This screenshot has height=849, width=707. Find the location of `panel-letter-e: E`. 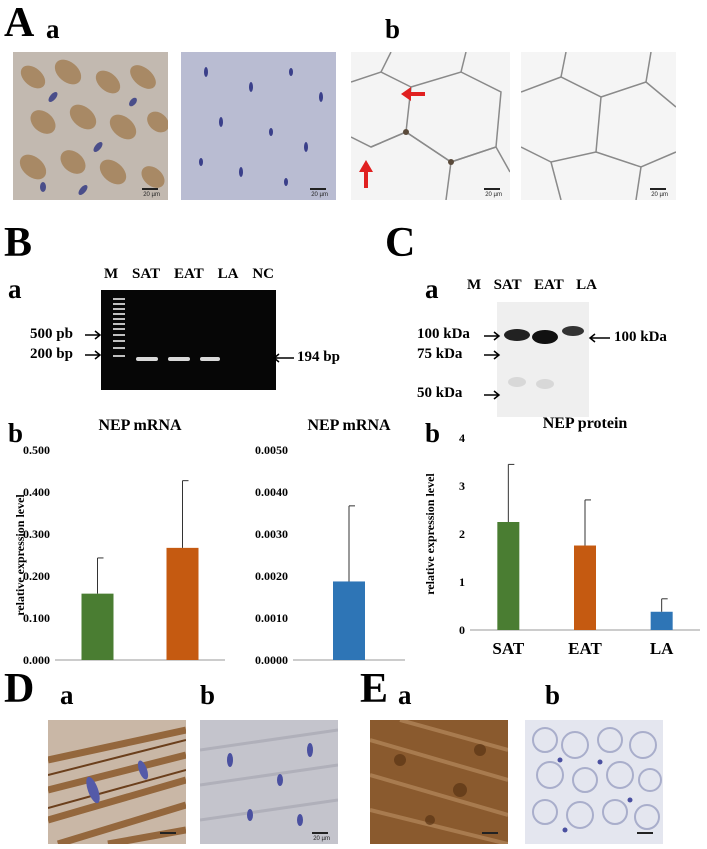

panel-letter-e: E is located at coordinates (374, 689).